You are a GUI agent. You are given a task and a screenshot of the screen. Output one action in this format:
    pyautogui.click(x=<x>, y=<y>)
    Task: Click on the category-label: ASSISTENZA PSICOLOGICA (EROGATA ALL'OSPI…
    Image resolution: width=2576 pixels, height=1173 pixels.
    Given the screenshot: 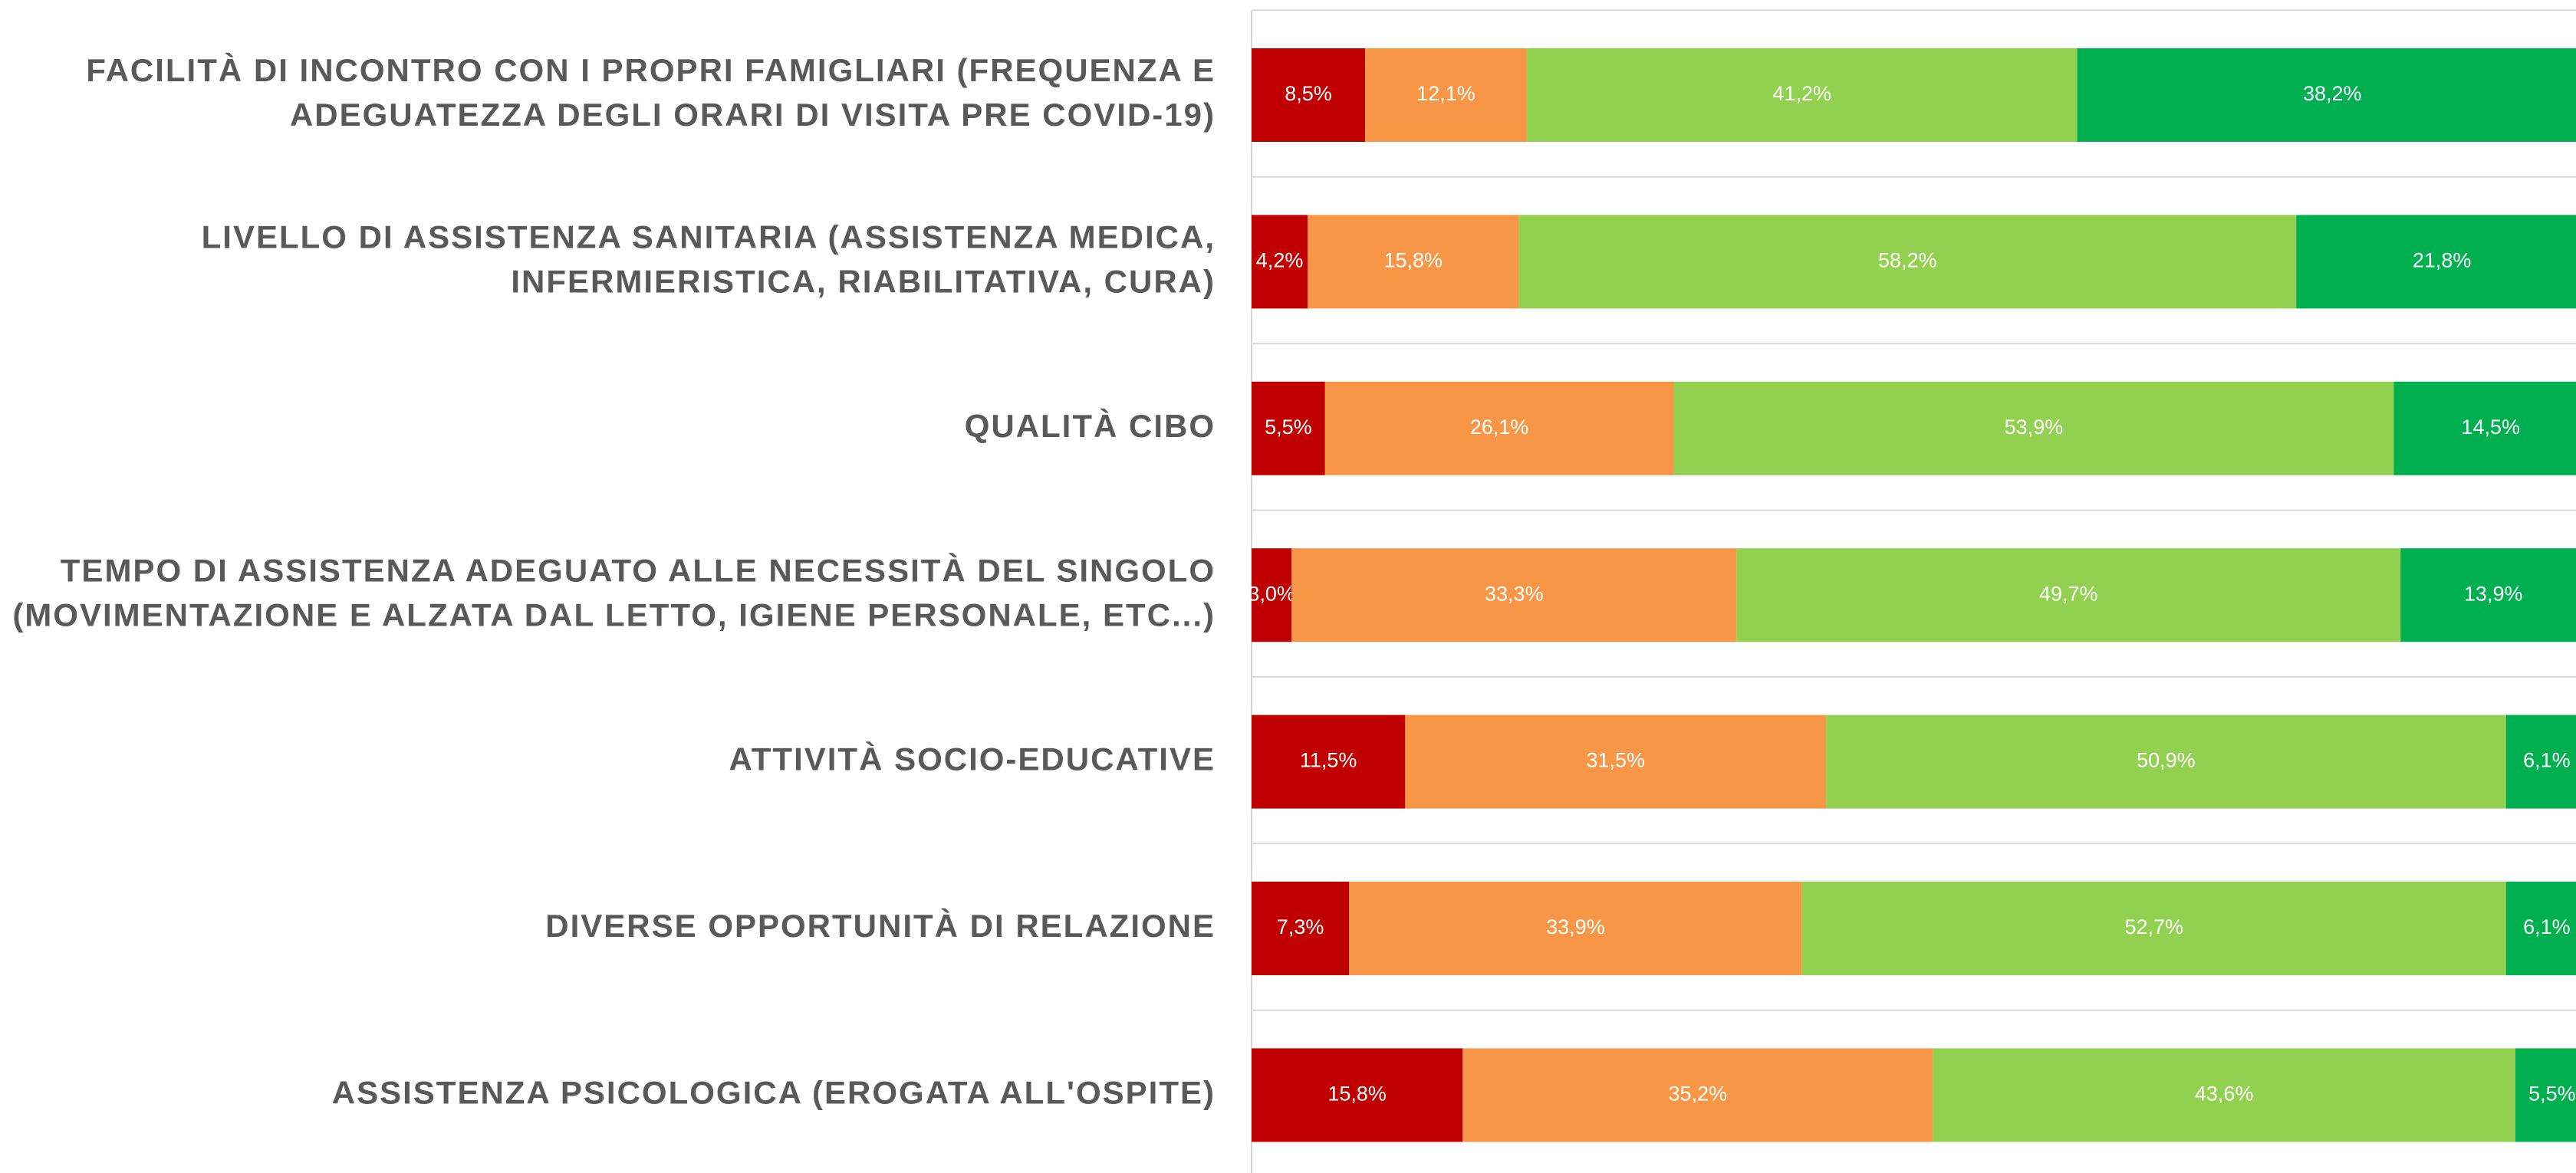 What is the action you would take?
    pyautogui.click(x=774, y=1092)
    